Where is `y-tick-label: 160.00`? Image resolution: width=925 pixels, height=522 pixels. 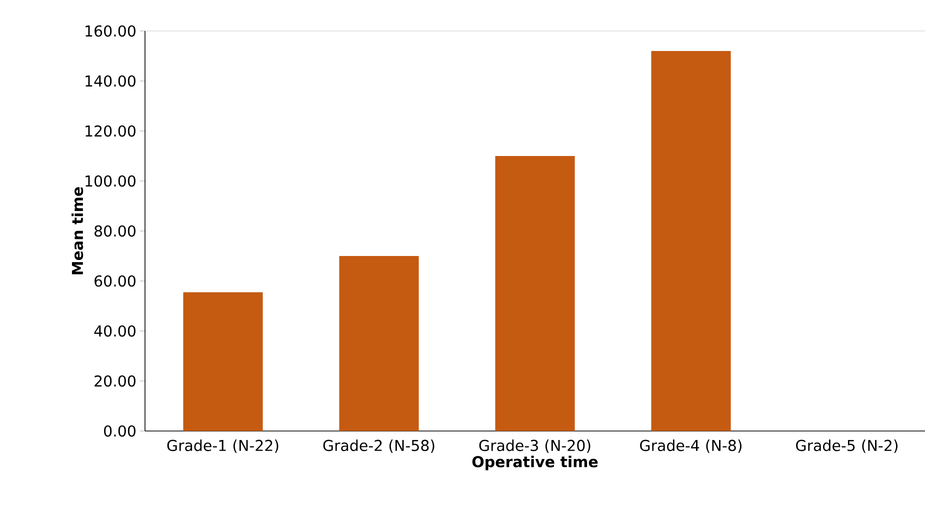
y-tick-label: 160.00 is located at coordinates (111, 31).